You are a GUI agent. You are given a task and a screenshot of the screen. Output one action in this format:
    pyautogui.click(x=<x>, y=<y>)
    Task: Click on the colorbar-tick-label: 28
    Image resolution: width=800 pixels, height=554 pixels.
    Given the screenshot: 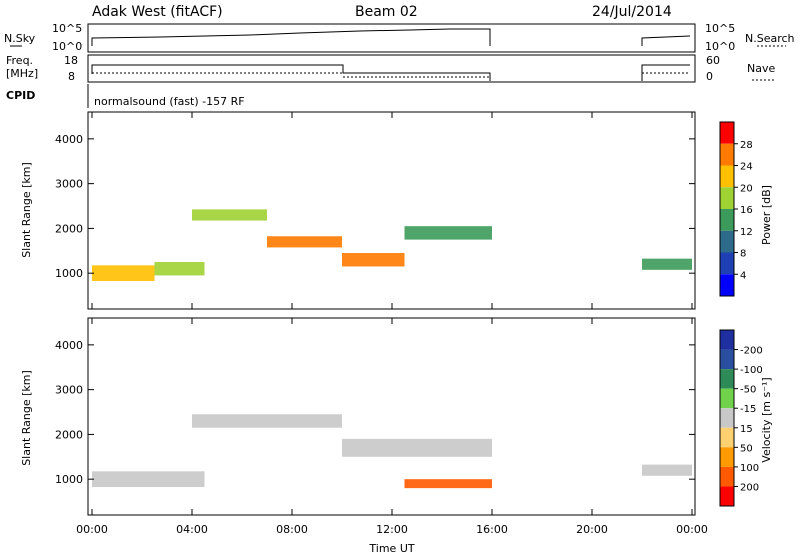 What is the action you would take?
    pyautogui.click(x=746, y=145)
    